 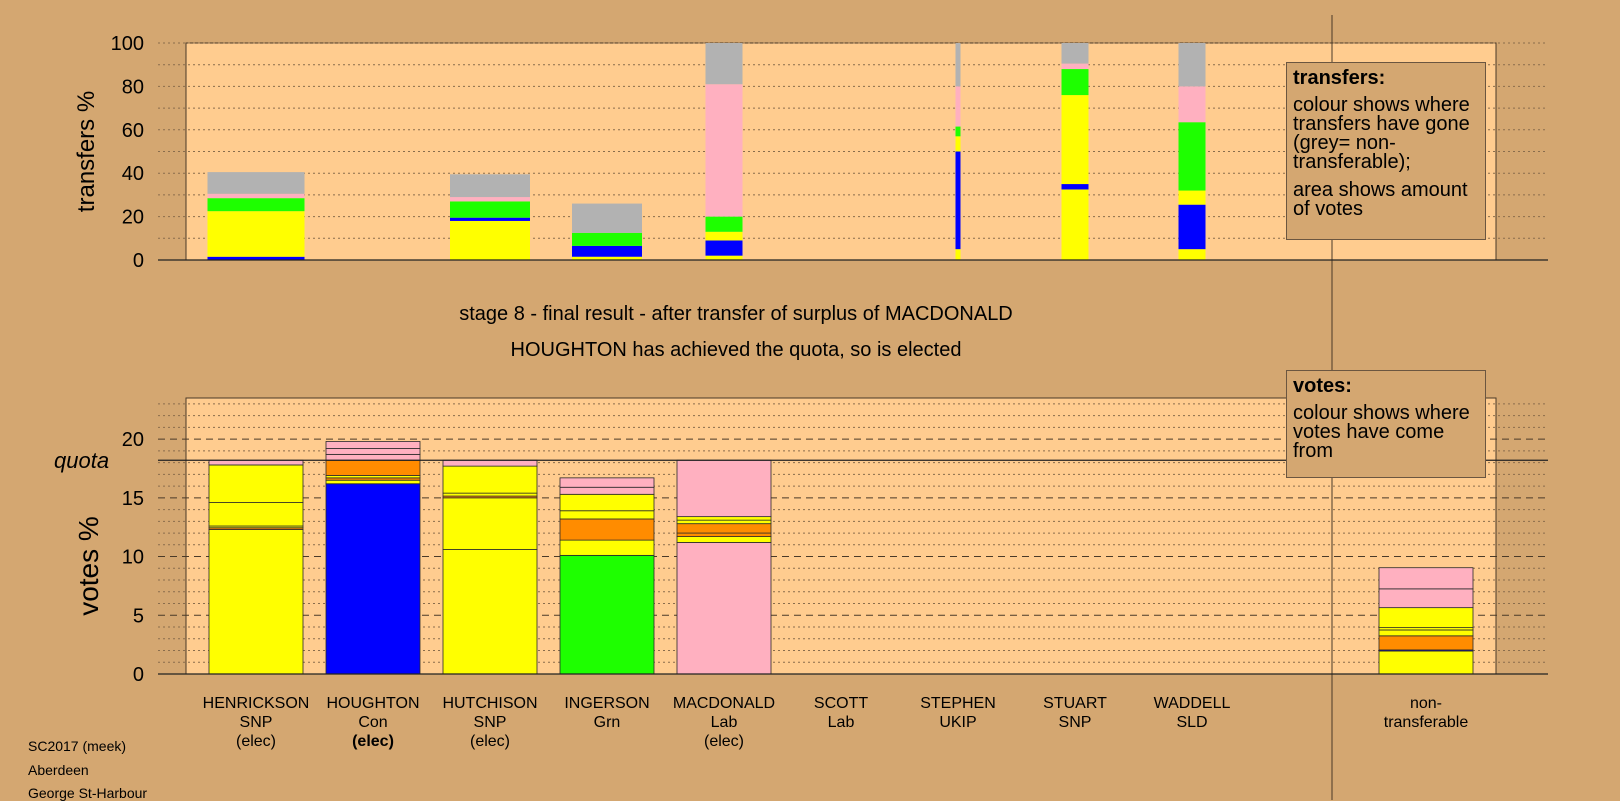 What do you see at coordinates (133, 440) in the screenshot?
I see `votes-tick-label: 20` at bounding box center [133, 440].